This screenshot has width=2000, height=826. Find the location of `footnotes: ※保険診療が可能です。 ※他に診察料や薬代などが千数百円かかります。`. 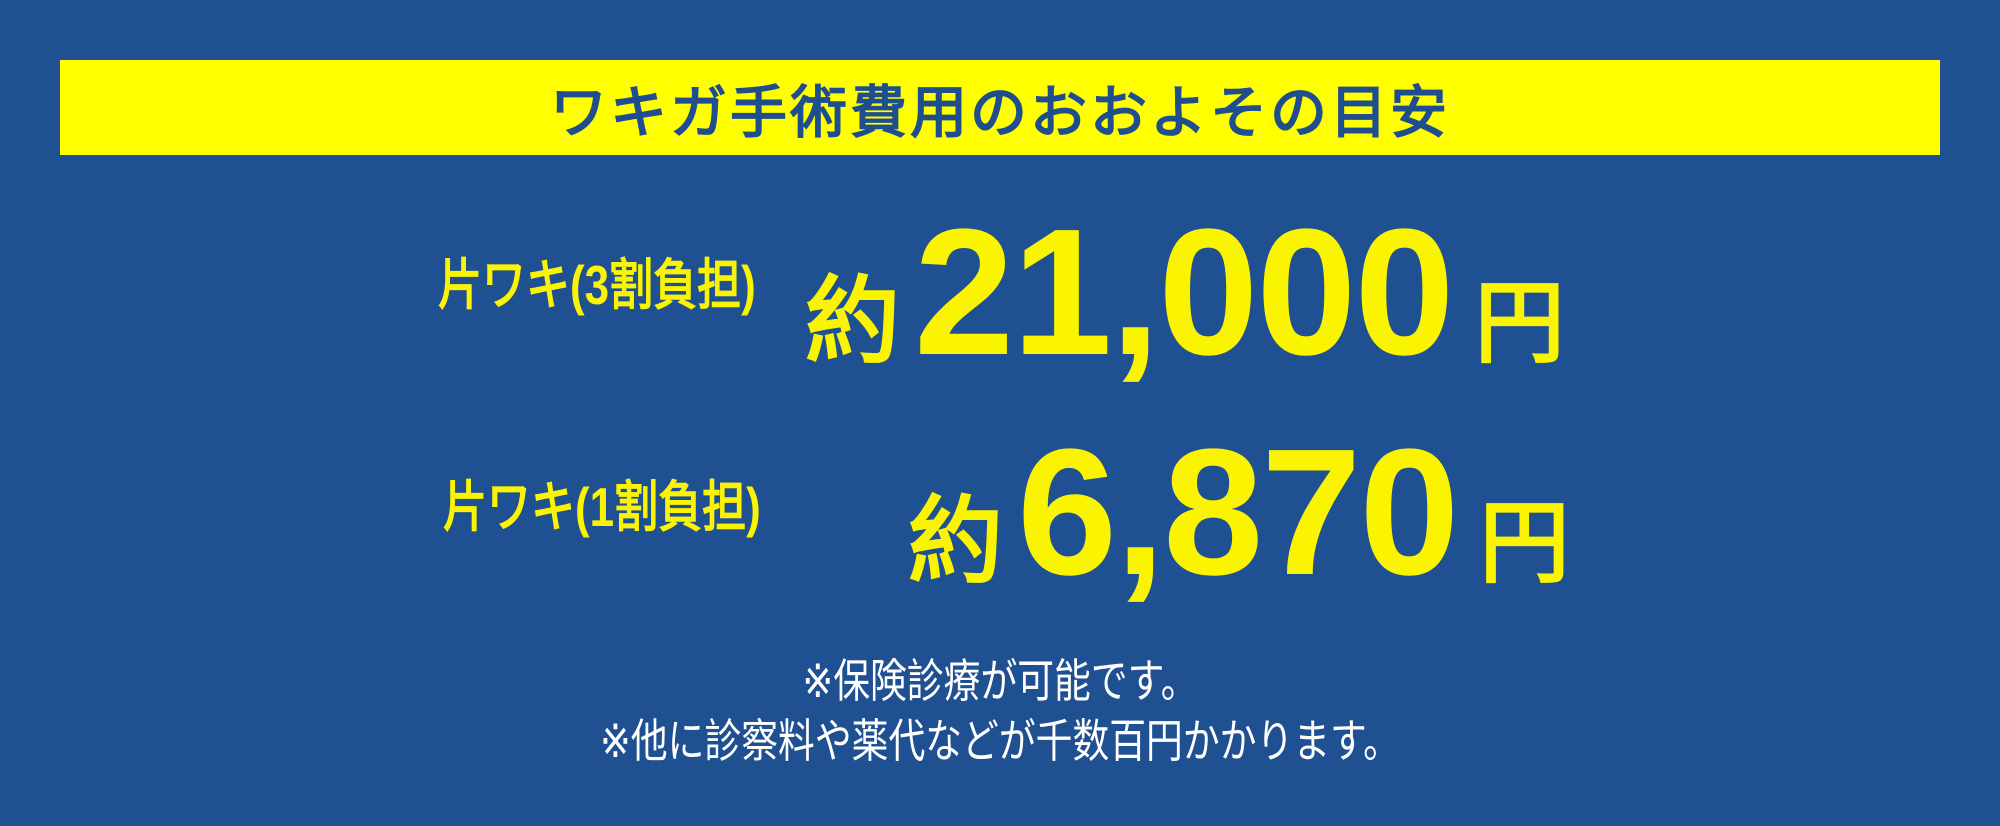

footnotes: ※保険診療が可能です。 ※他に診察料や薬代などが千数百円かかります。 is located at coordinates (1000, 712).